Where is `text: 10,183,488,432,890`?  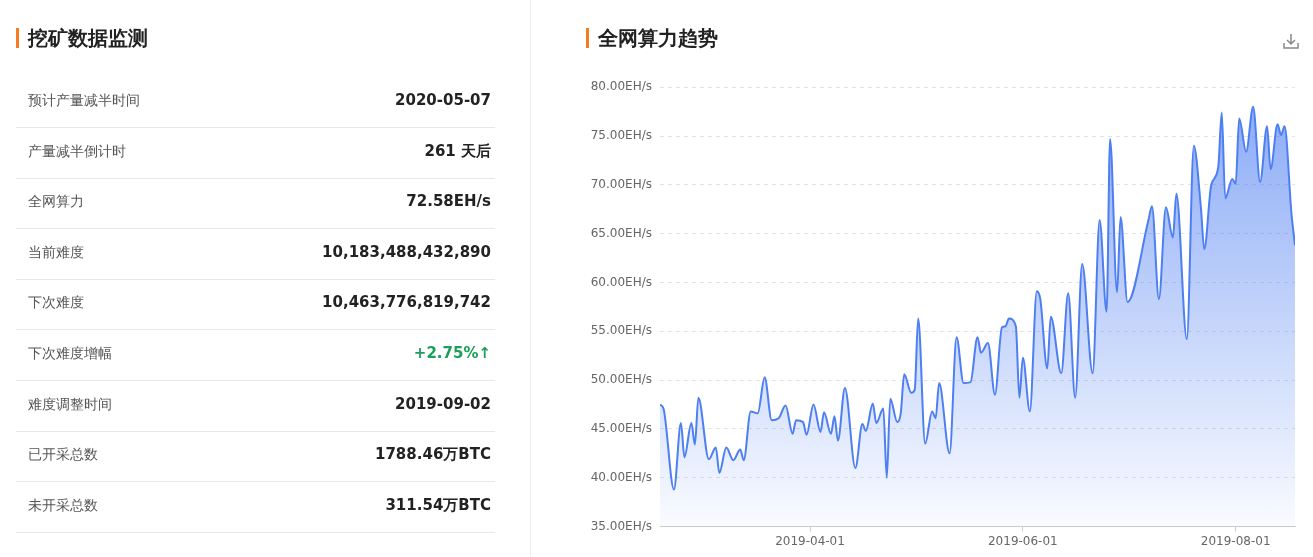 text: 10,183,488,432,890 is located at coordinates (406, 251).